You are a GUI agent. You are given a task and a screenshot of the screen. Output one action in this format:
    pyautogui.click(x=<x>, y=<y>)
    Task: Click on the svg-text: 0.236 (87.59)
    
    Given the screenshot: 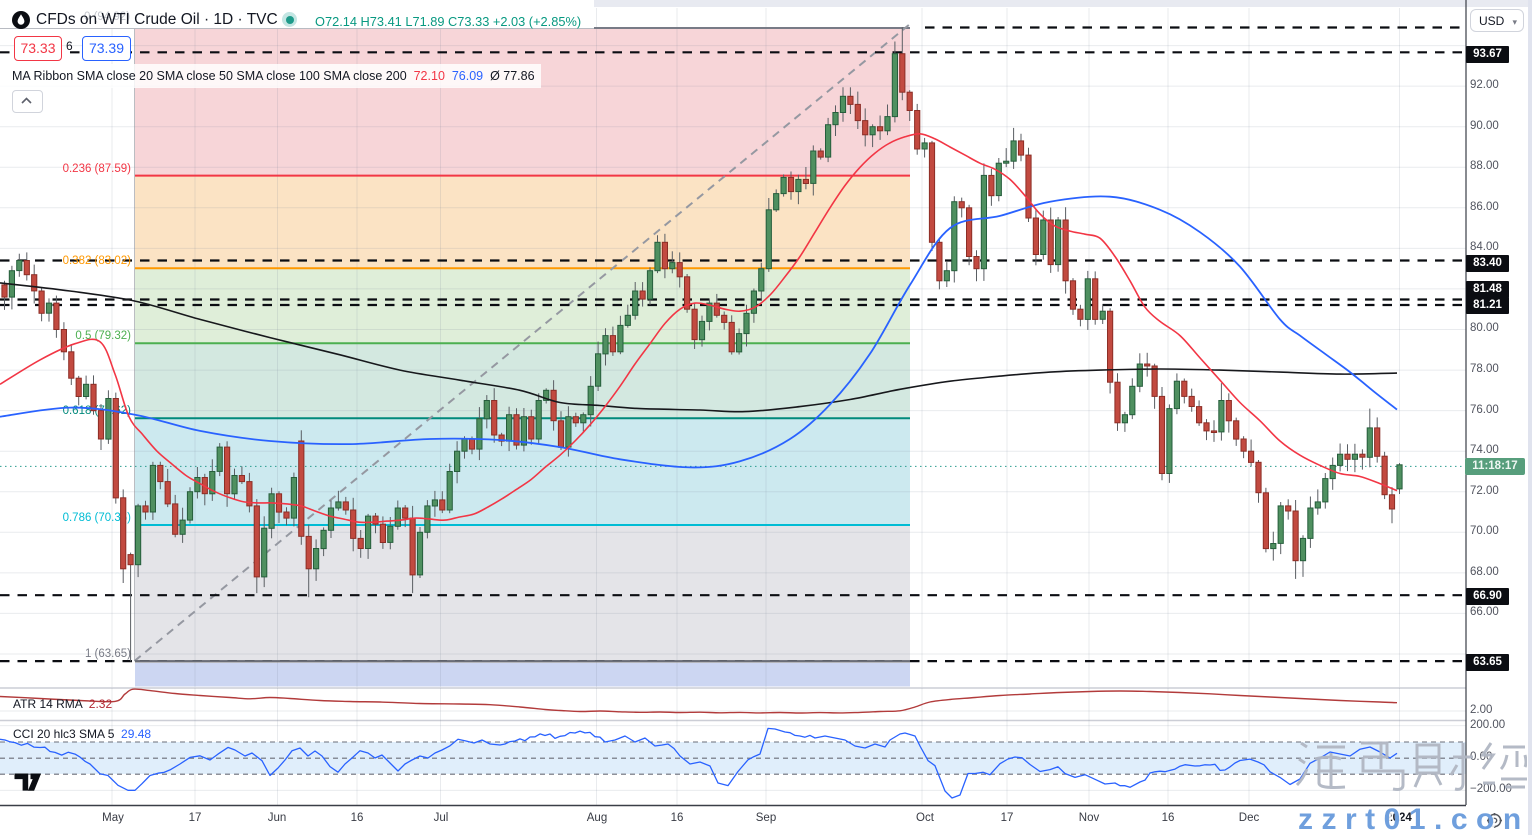 What is the action you would take?
    pyautogui.click(x=97, y=169)
    